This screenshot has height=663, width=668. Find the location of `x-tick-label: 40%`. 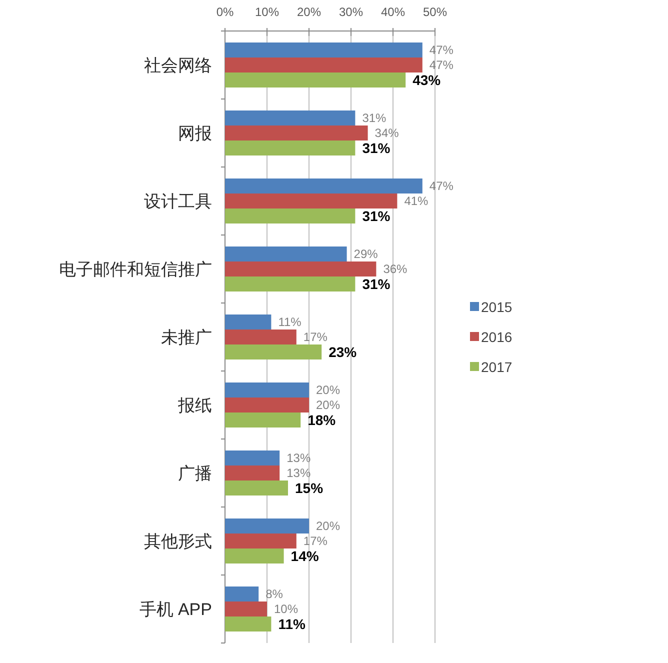

x-tick-label: 40% is located at coordinates (393, 12).